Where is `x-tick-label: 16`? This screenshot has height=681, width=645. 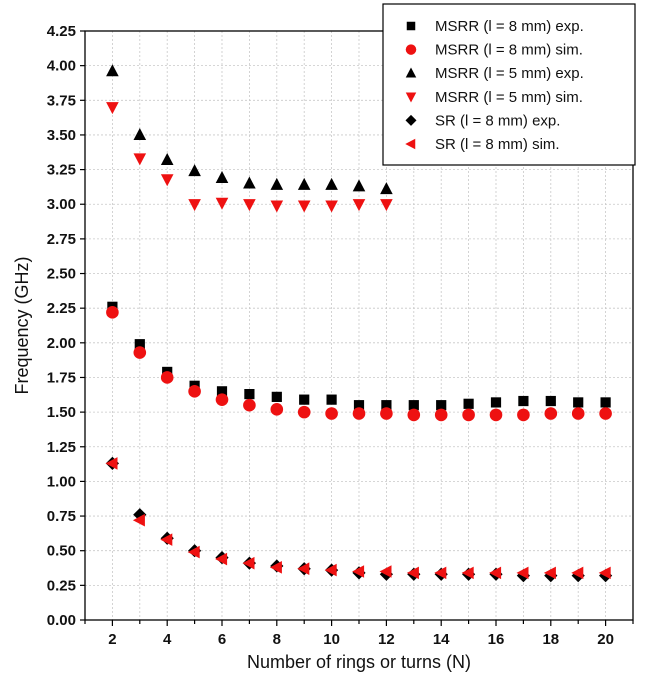 x-tick-label: 16 is located at coordinates (496, 639).